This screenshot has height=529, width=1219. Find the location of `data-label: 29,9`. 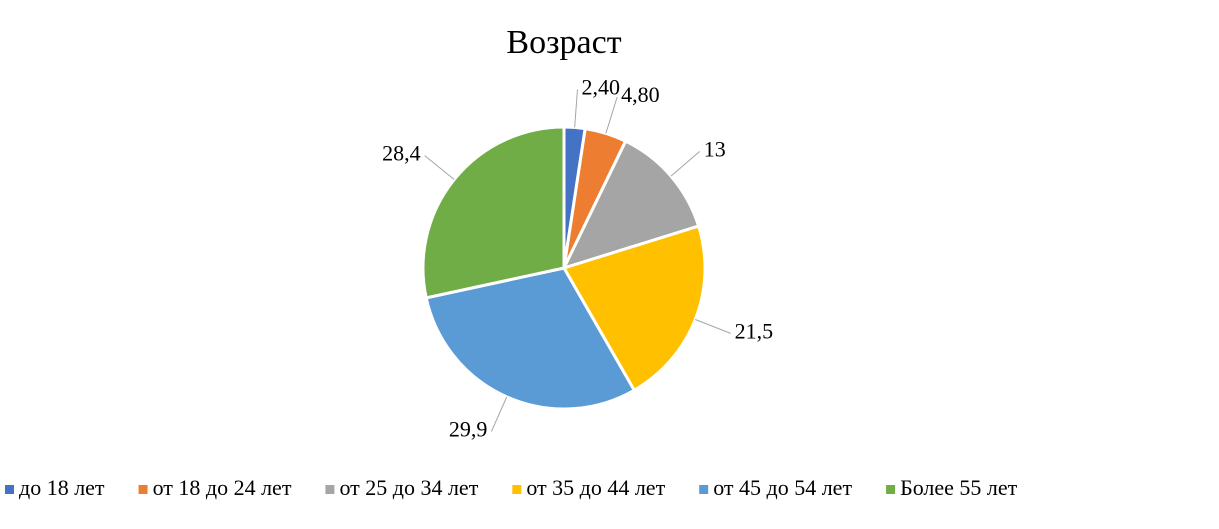

data-label: 29,9 is located at coordinates (468, 429).